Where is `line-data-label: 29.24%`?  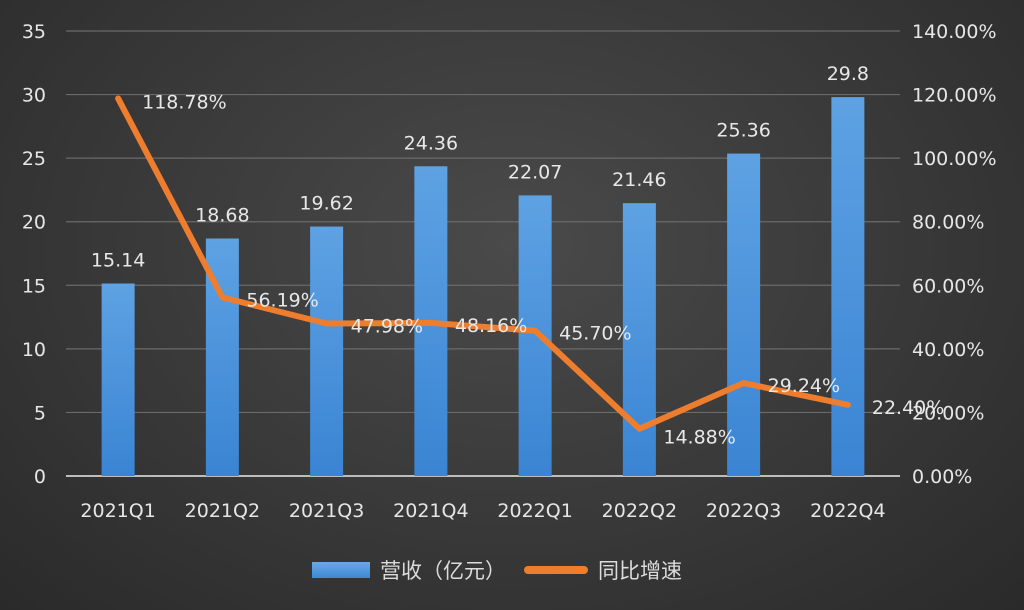
line-data-label: 29.24% is located at coordinates (804, 386).